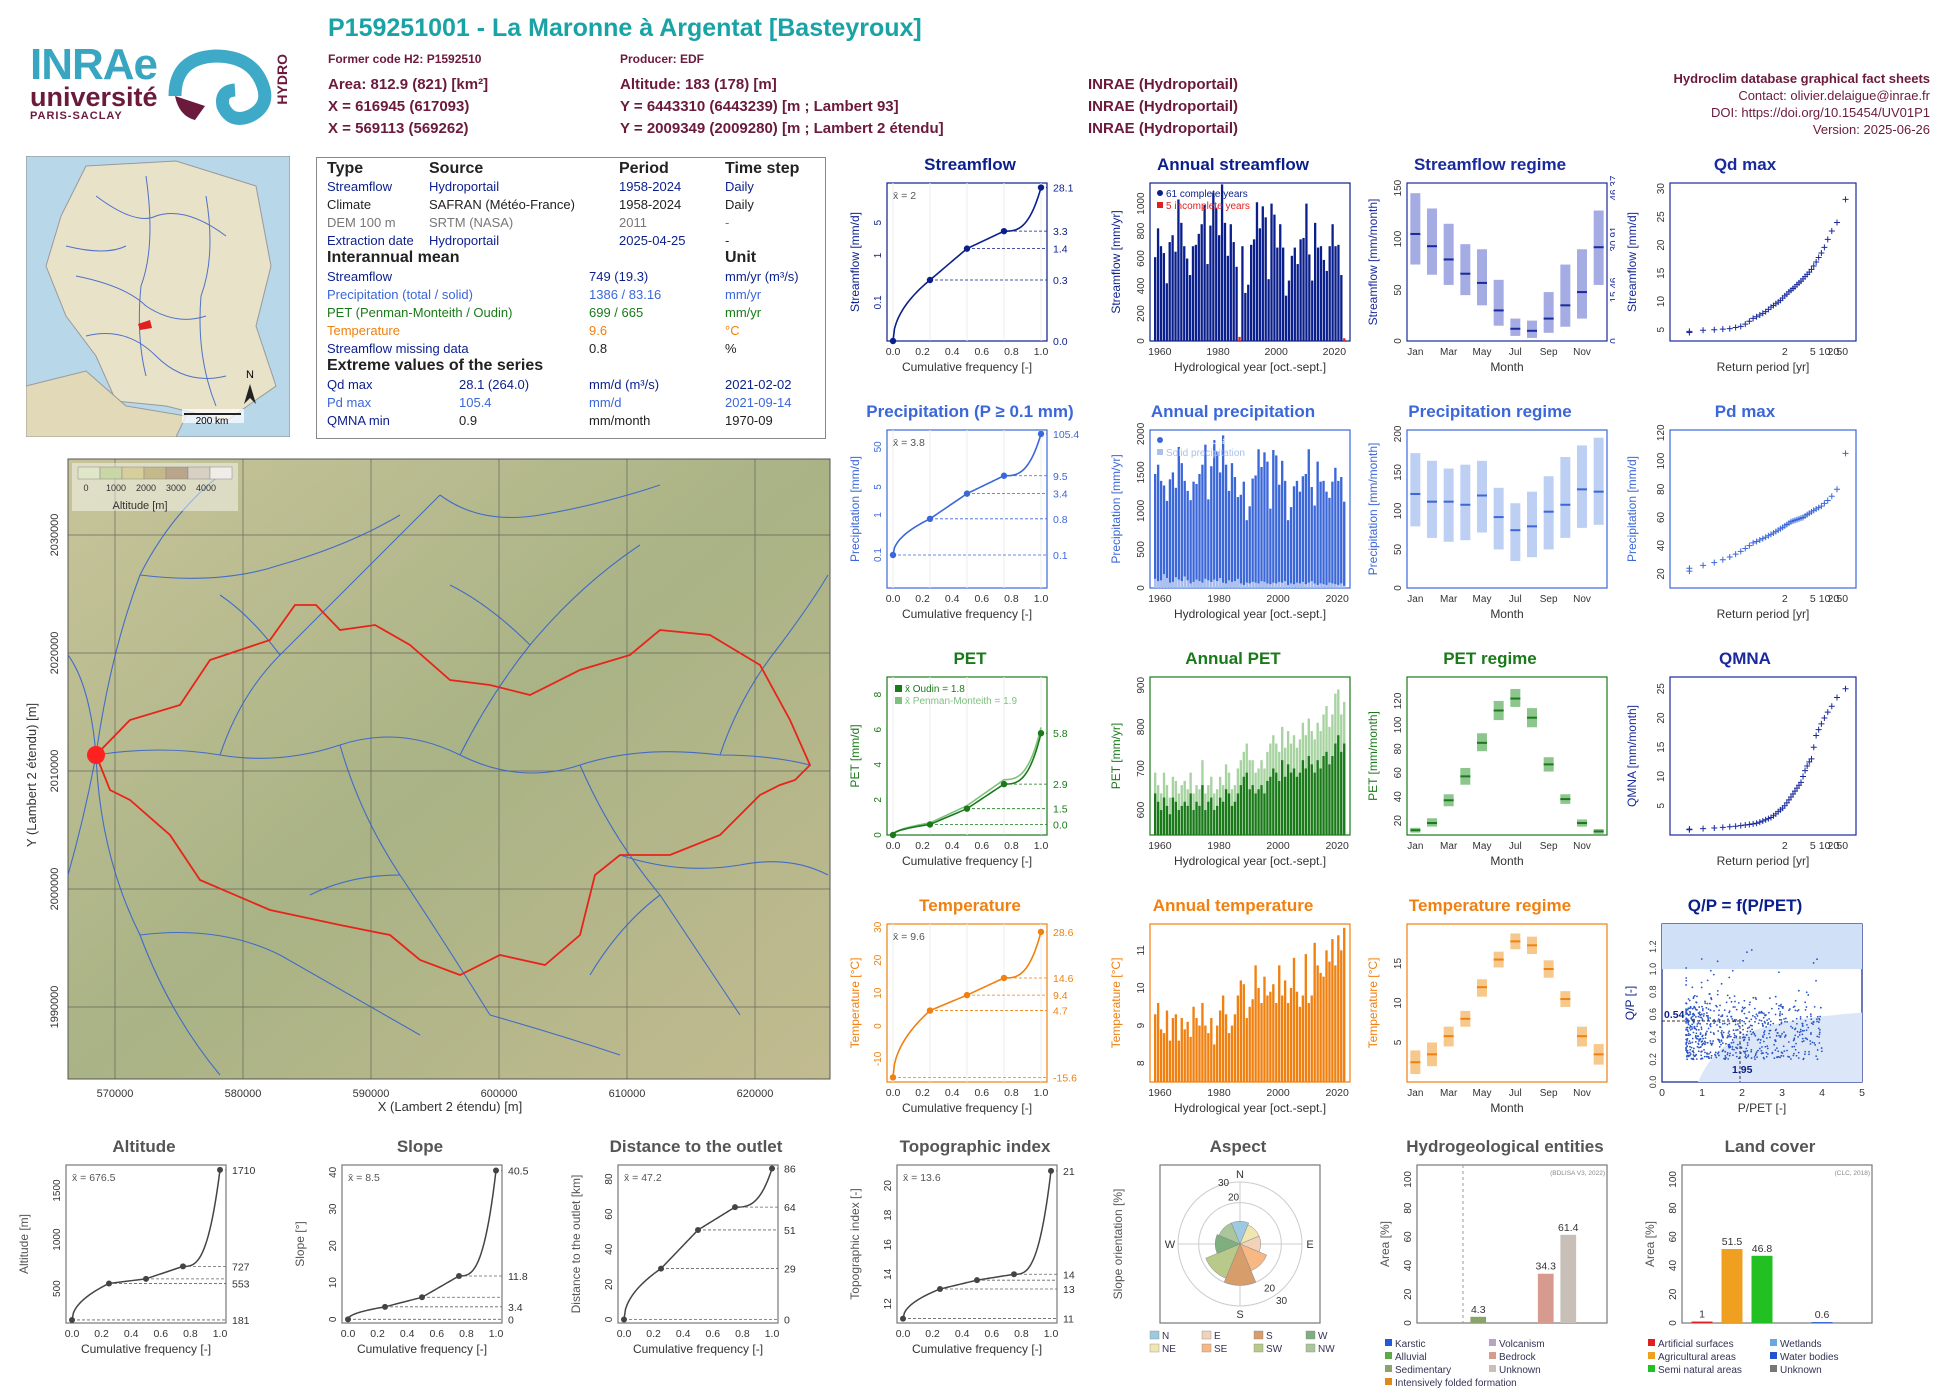  What do you see at coordinates (1373, 756) in the screenshot?
I see `y-axis-label: PET [mm/month]` at bounding box center [1373, 756].